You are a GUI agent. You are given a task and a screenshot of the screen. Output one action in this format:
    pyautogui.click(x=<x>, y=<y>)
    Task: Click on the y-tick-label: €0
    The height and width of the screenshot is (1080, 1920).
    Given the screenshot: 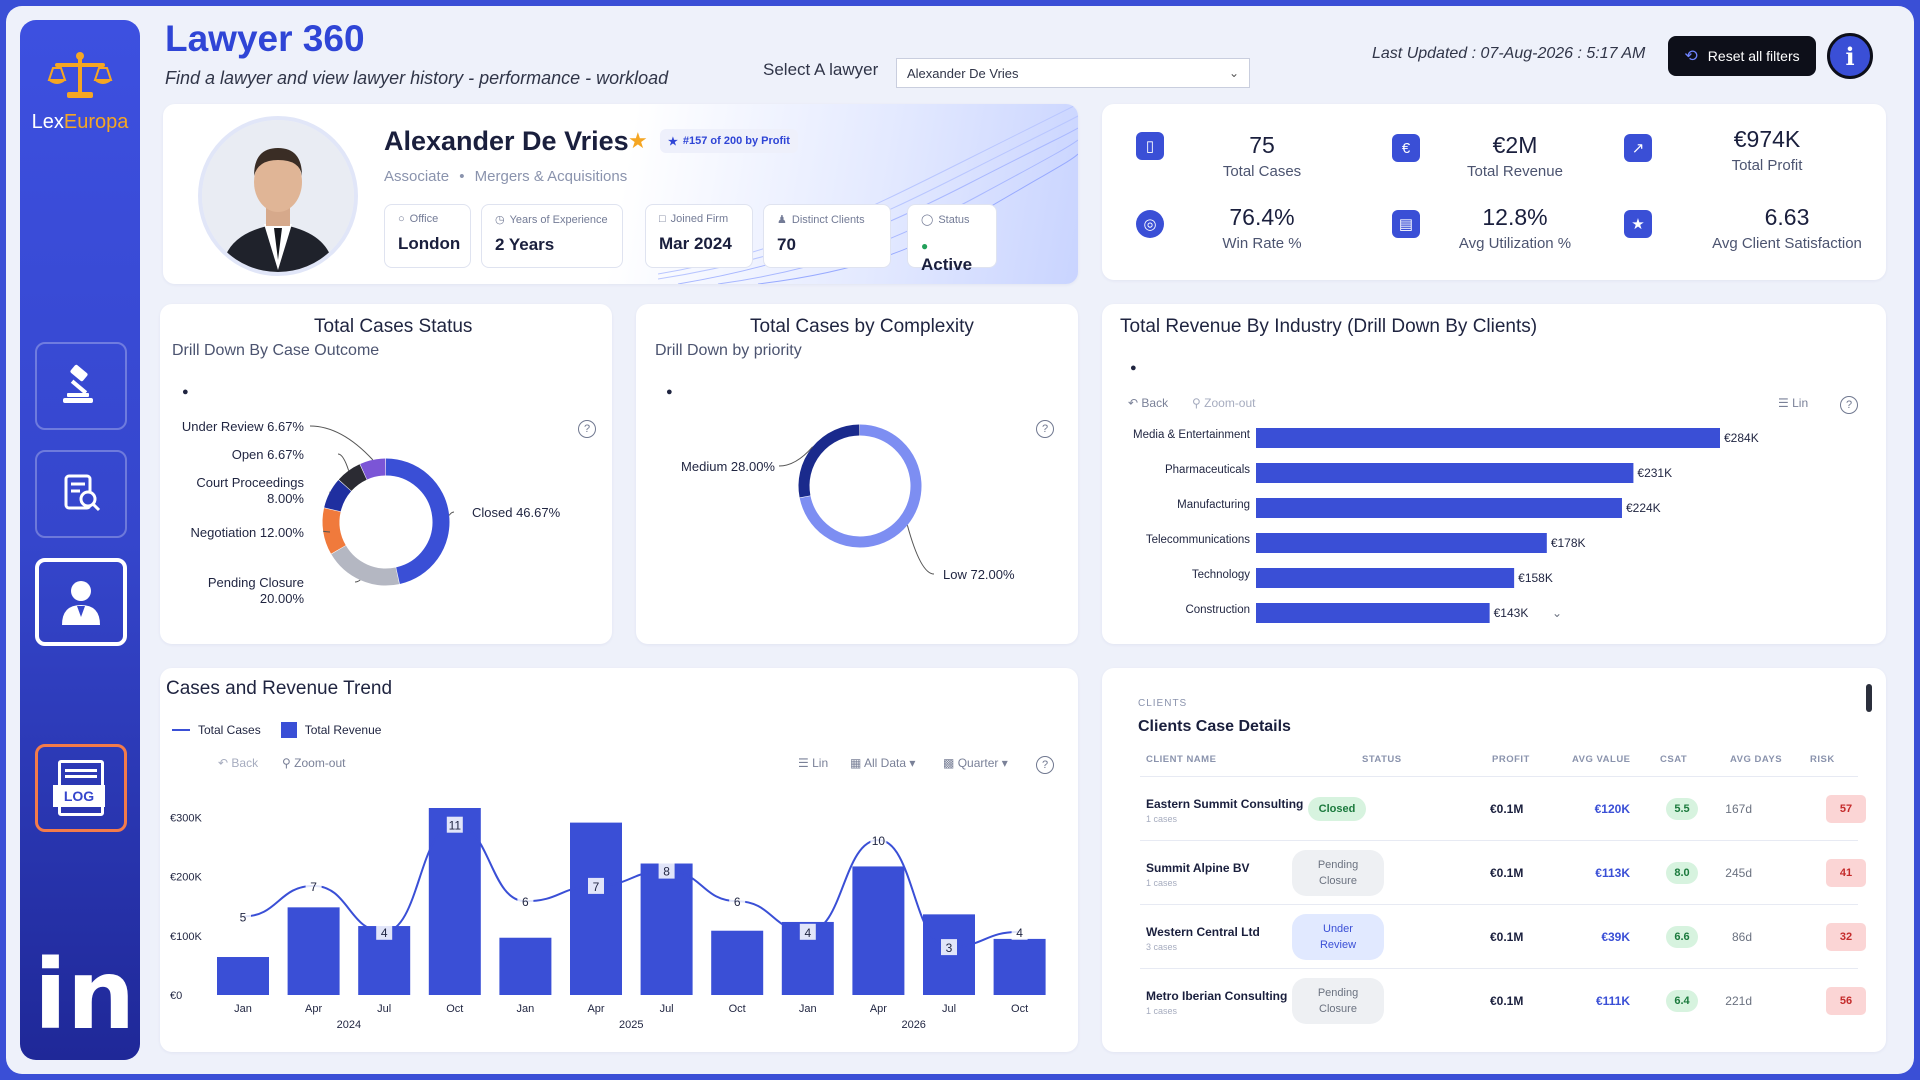 What is the action you would take?
    pyautogui.click(x=176, y=996)
    